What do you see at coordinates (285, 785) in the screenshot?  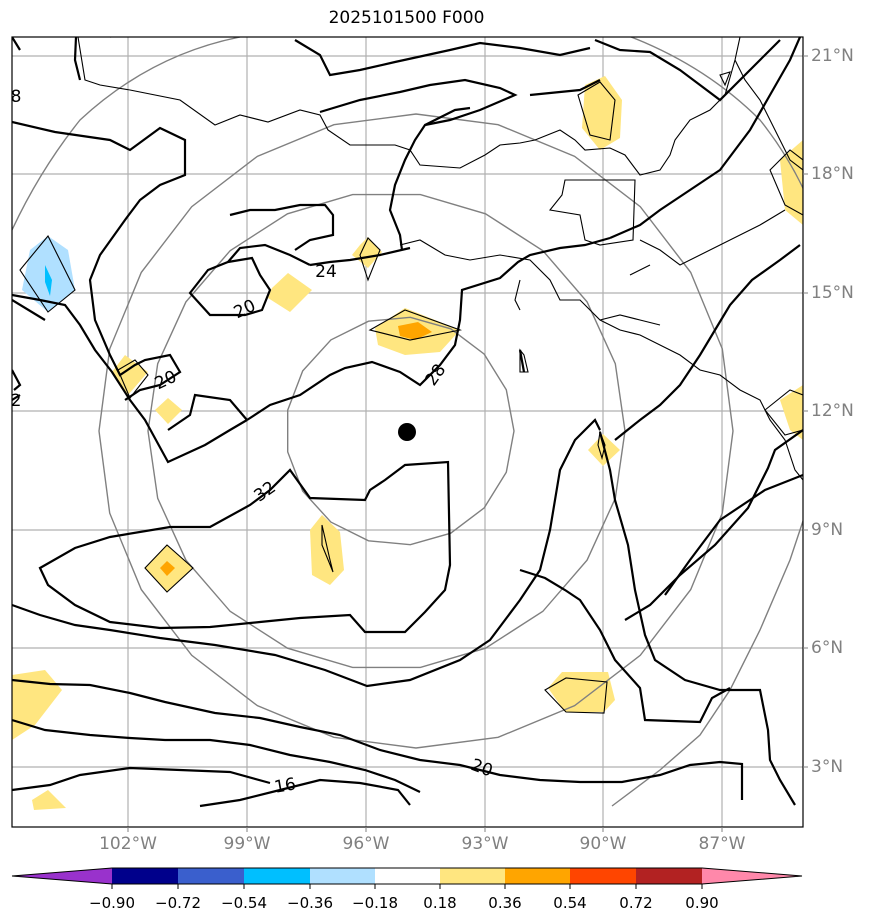 I see `contour-label-16: 16` at bounding box center [285, 785].